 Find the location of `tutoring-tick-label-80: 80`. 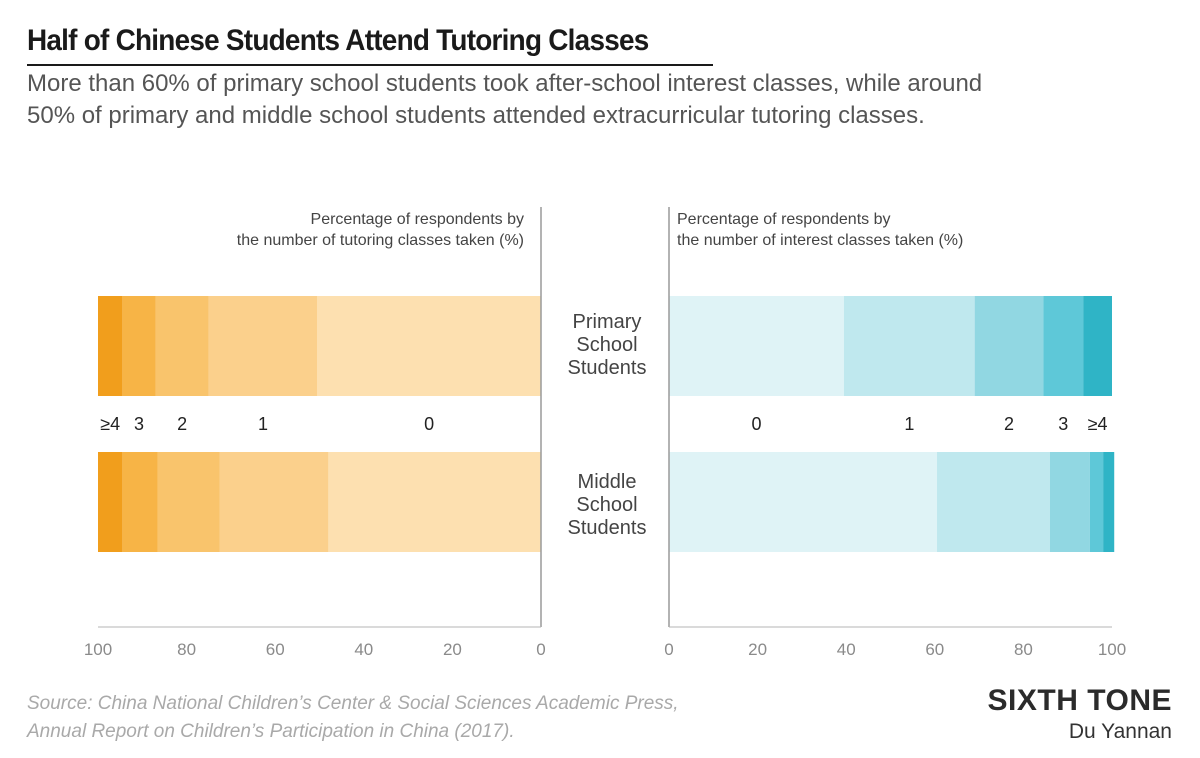

tutoring-tick-label-80: 80 is located at coordinates (186, 649).